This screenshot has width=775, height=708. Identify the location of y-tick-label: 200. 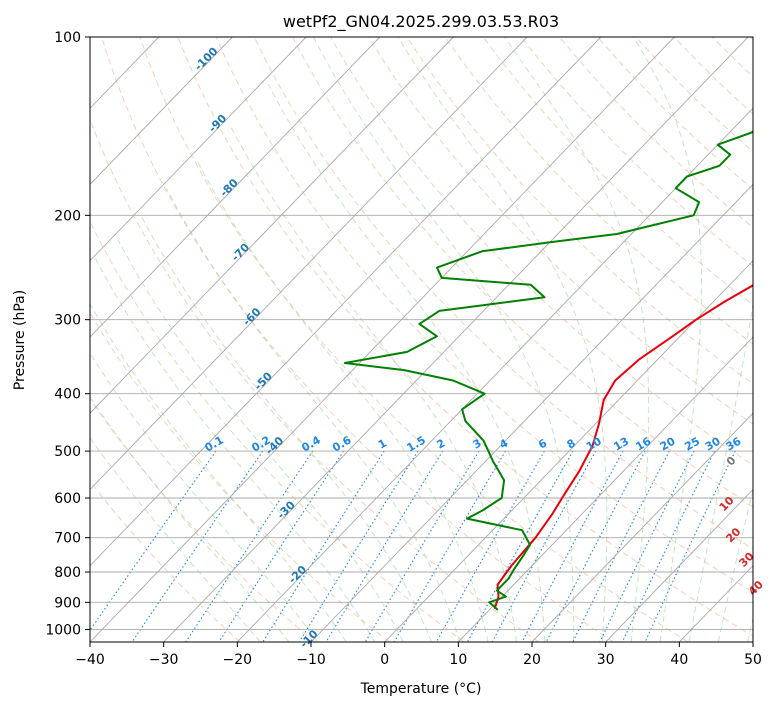
(67, 216).